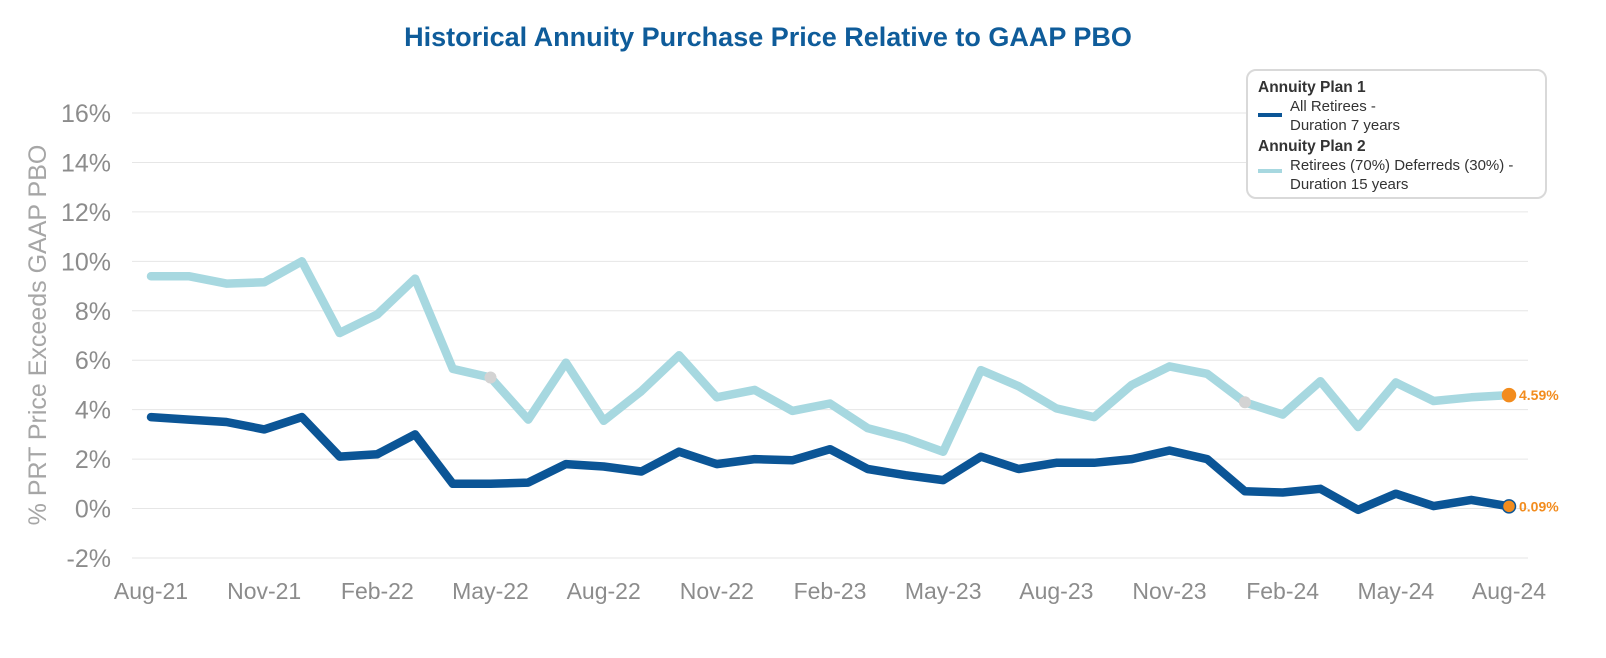  Describe the element at coordinates (93, 312) in the screenshot. I see `y-tick-label: 8%` at that location.